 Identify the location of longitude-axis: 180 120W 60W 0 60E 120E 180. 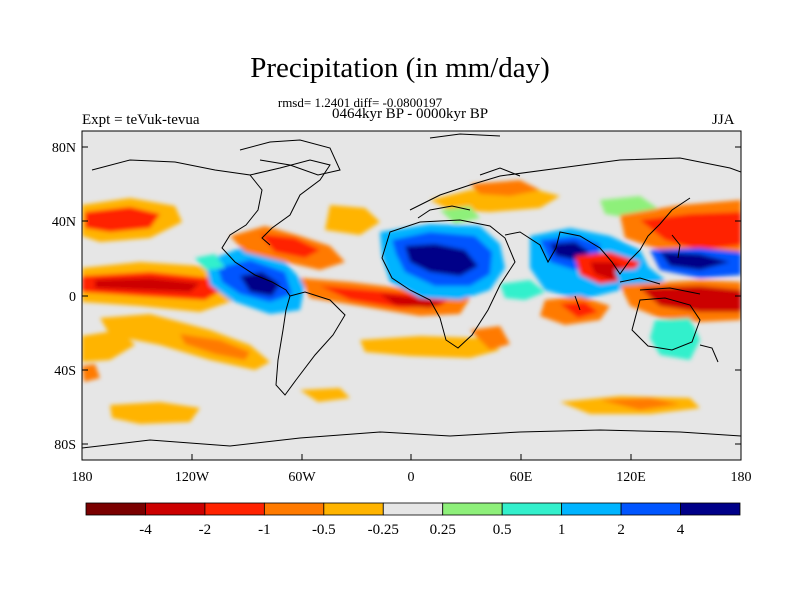
(412, 469).